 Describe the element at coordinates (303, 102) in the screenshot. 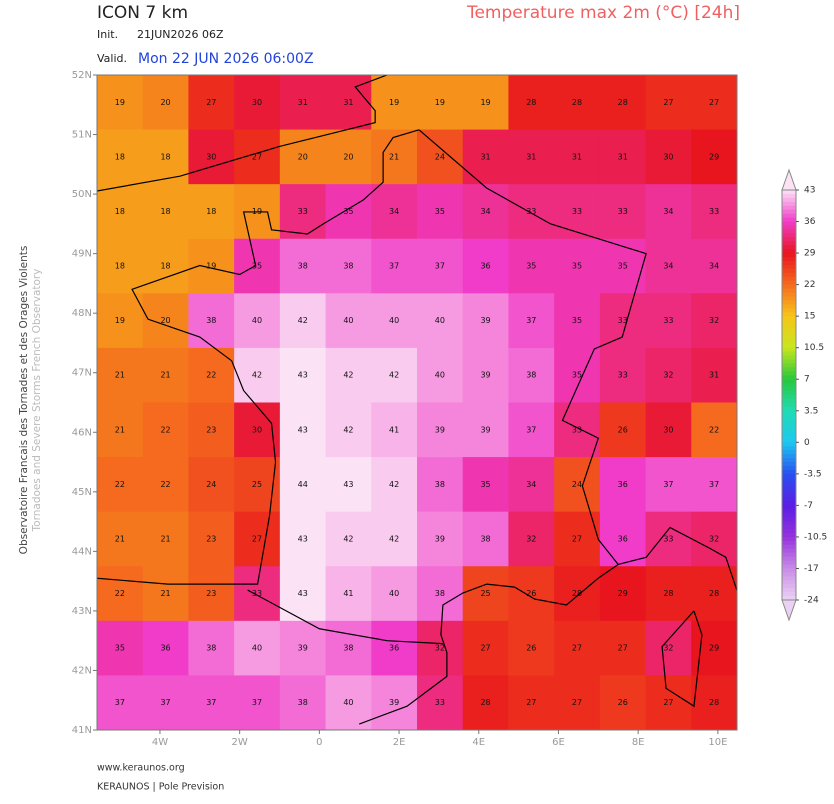

I see `temperature-value: 31` at that location.